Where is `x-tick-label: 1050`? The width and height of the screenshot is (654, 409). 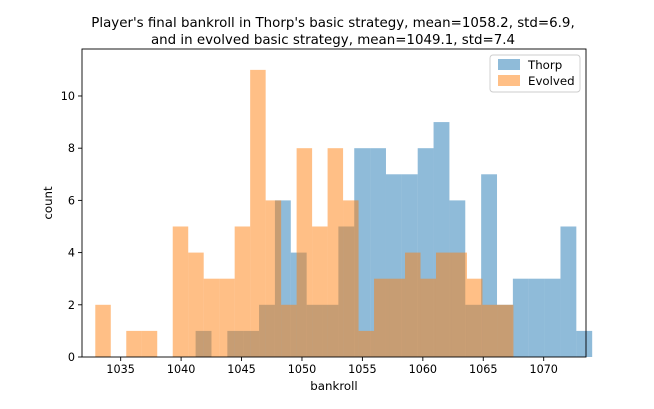 x-tick-label: 1050 is located at coordinates (302, 369).